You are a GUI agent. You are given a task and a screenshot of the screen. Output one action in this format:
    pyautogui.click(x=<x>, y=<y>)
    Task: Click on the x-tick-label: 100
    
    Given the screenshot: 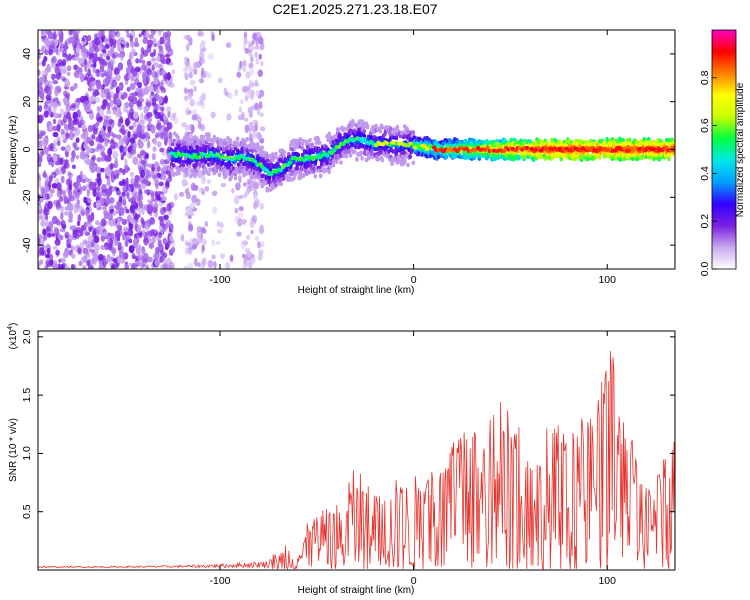 What is the action you would take?
    pyautogui.click(x=607, y=280)
    